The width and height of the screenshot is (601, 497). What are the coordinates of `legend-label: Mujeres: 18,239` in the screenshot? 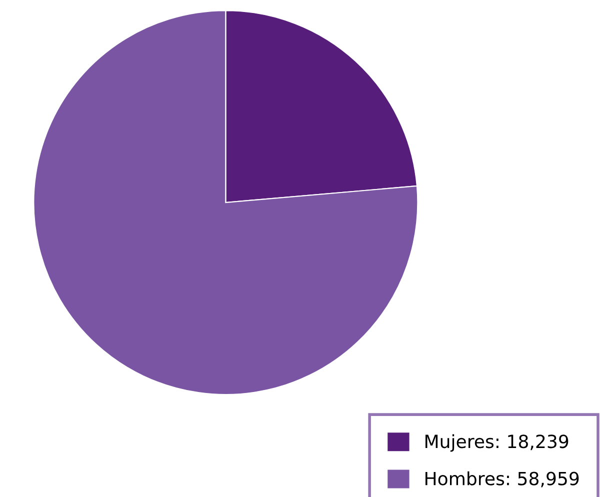 It's located at (497, 443).